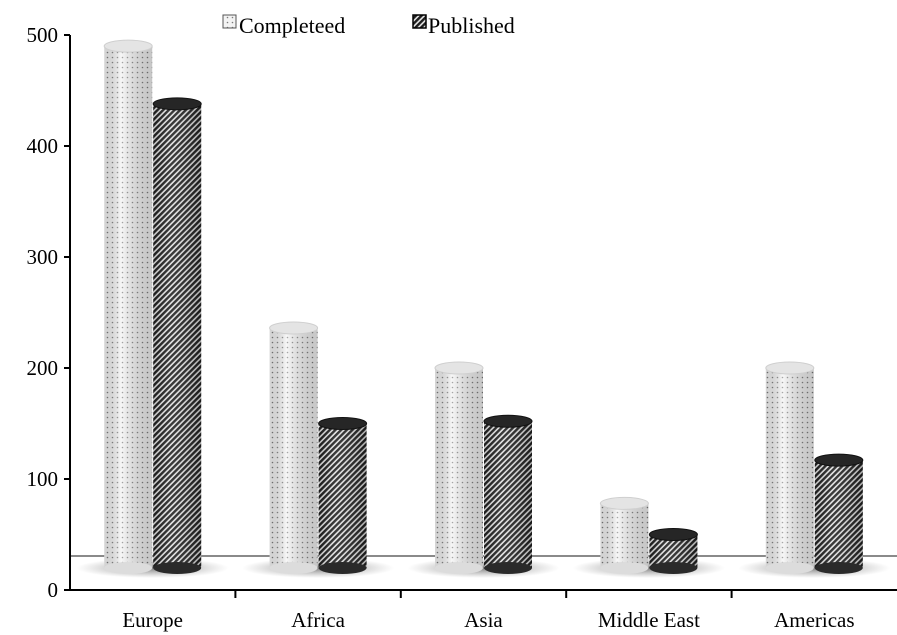  I want to click on legend-item-completed: Completeed, so click(283, 25).